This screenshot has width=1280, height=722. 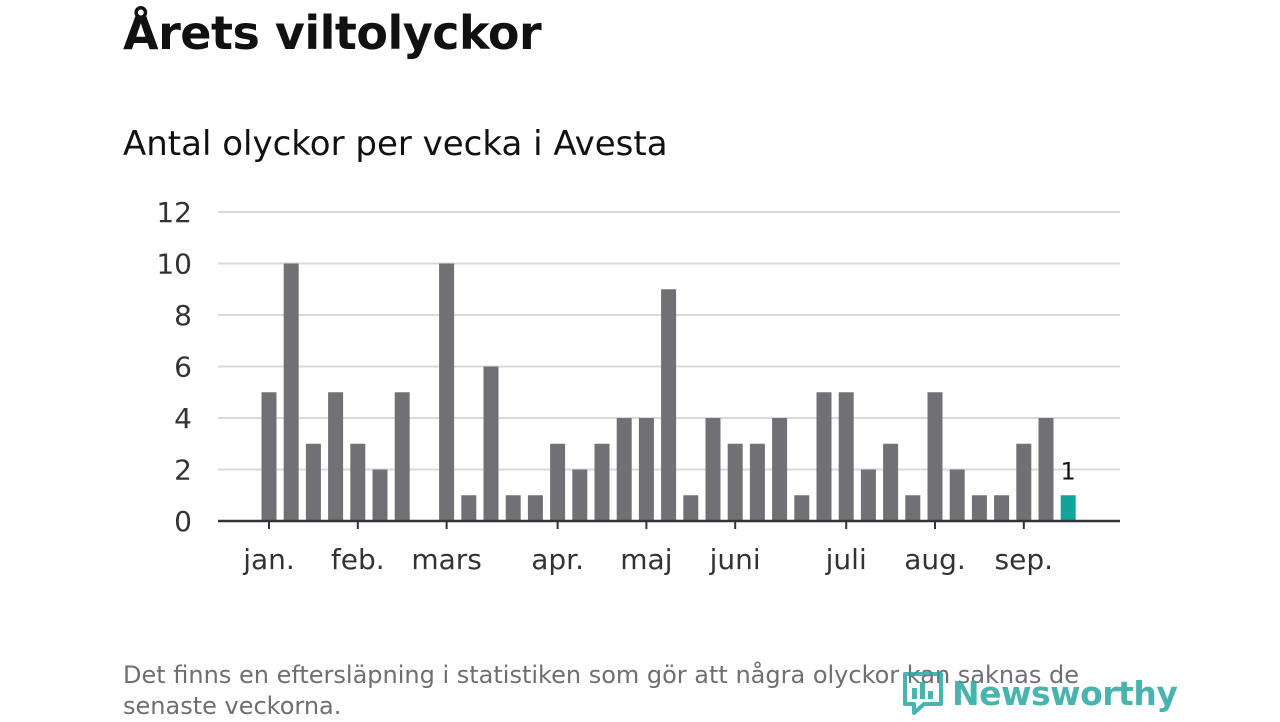 I want to click on x-axis: jan. feb. mars apr. maj juni juli aug. sep., so click(x=669, y=547).